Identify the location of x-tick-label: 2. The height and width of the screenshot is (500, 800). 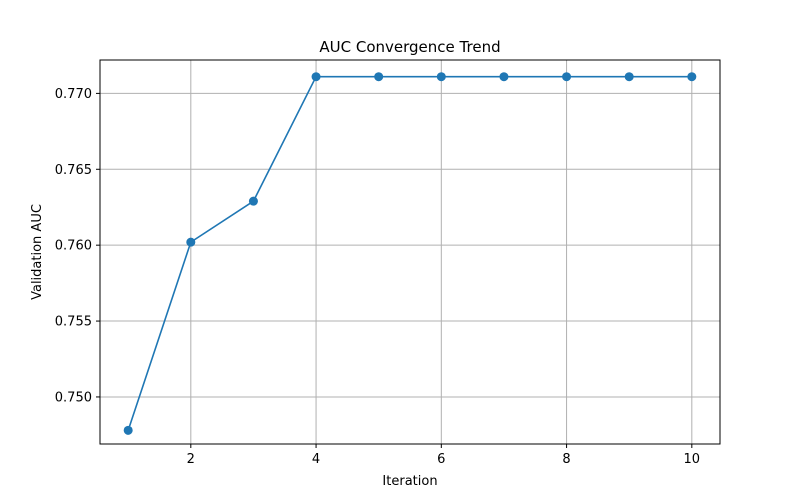
(191, 459).